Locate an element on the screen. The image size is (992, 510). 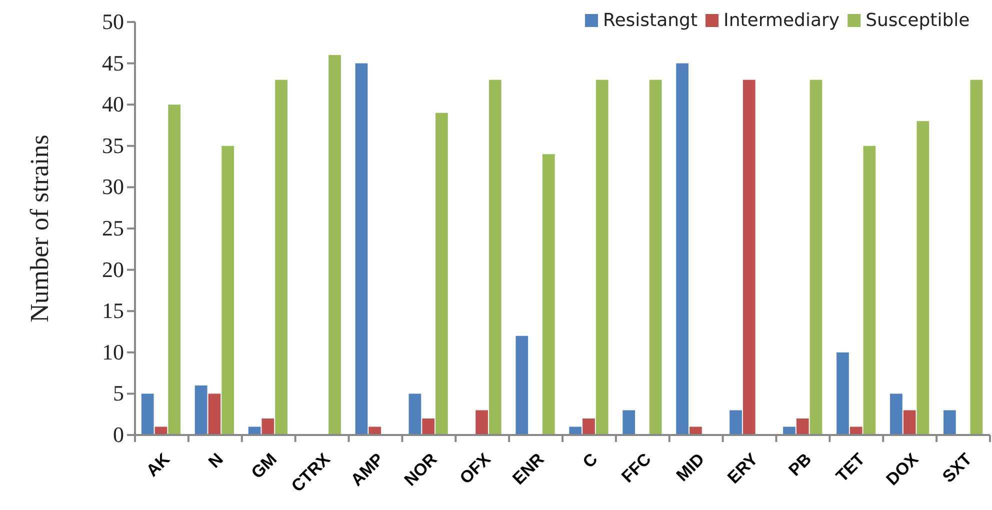
y-tick-label: 15 is located at coordinates (113, 311).